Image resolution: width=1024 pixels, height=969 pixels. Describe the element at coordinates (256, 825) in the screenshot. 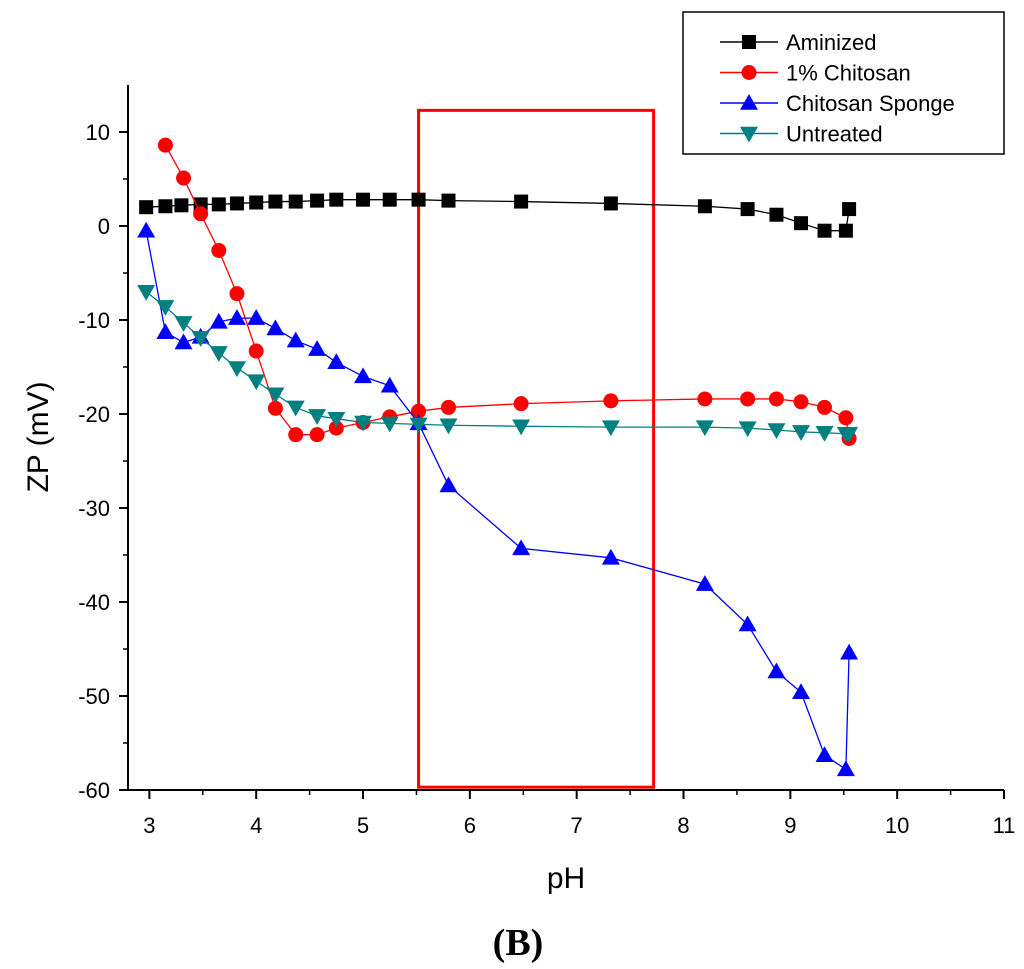

I see `x-tick-label: 4` at that location.